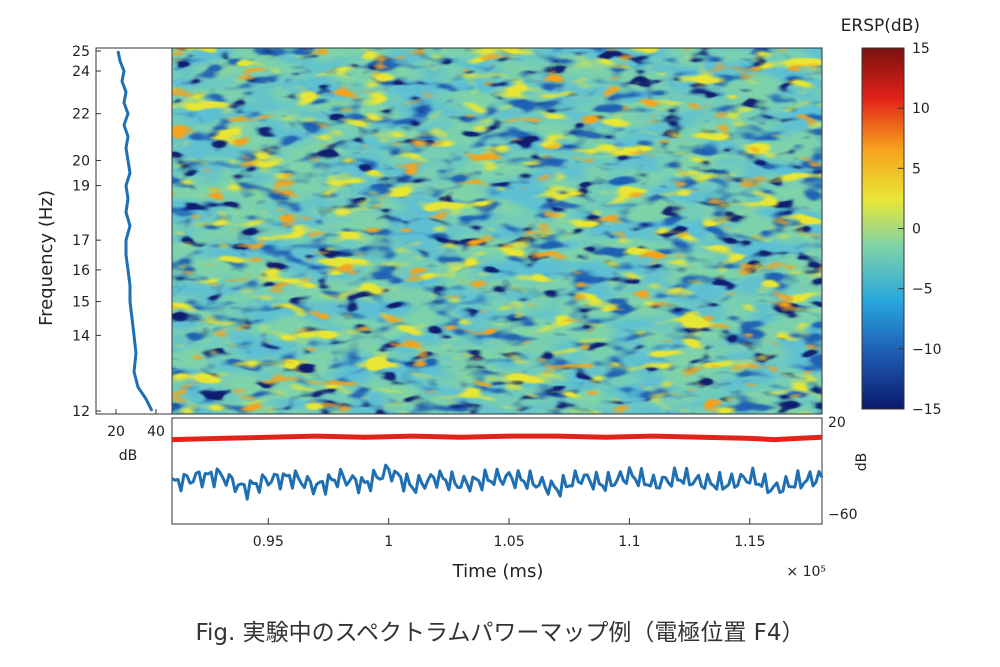 Image resolution: width=1000 pixels, height=667 pixels. What do you see at coordinates (81, 115) in the screenshot?
I see `frequency-tick-label: 22` at bounding box center [81, 115].